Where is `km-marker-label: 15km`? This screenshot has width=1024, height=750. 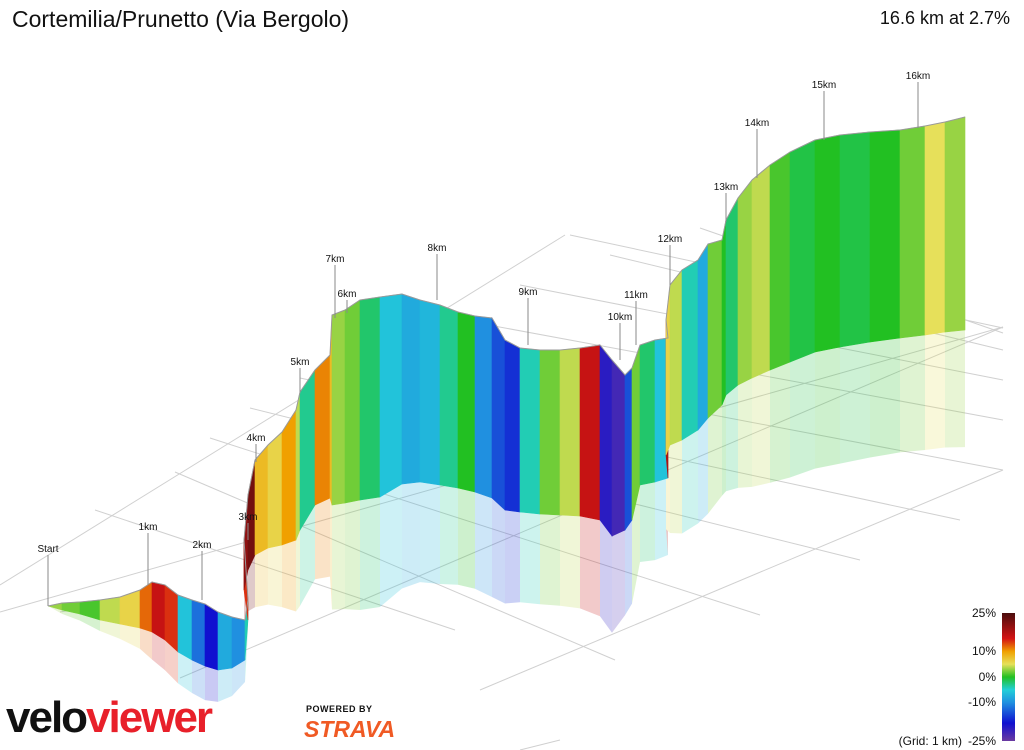 km-marker-label: 15km is located at coordinates (824, 85).